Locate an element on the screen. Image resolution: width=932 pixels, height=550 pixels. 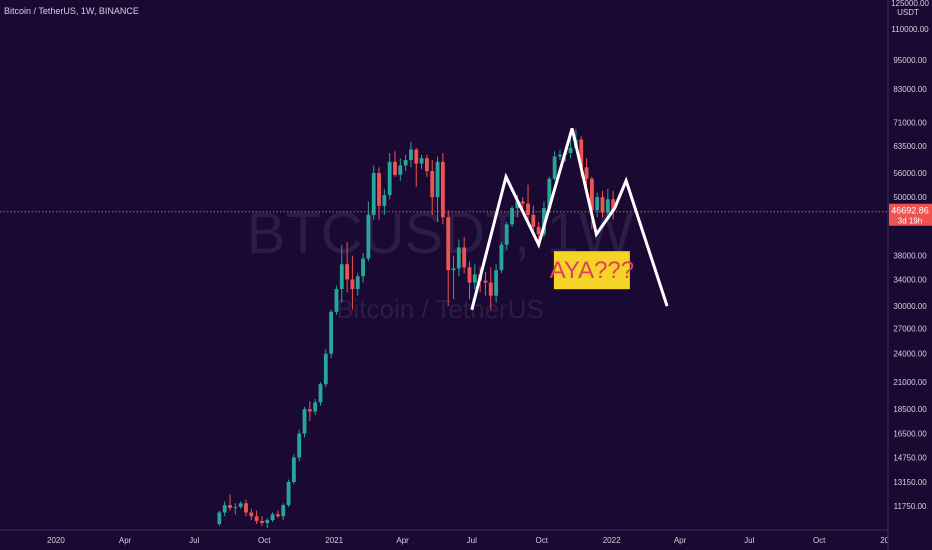
annotation-box is located at coordinates (591, 270).